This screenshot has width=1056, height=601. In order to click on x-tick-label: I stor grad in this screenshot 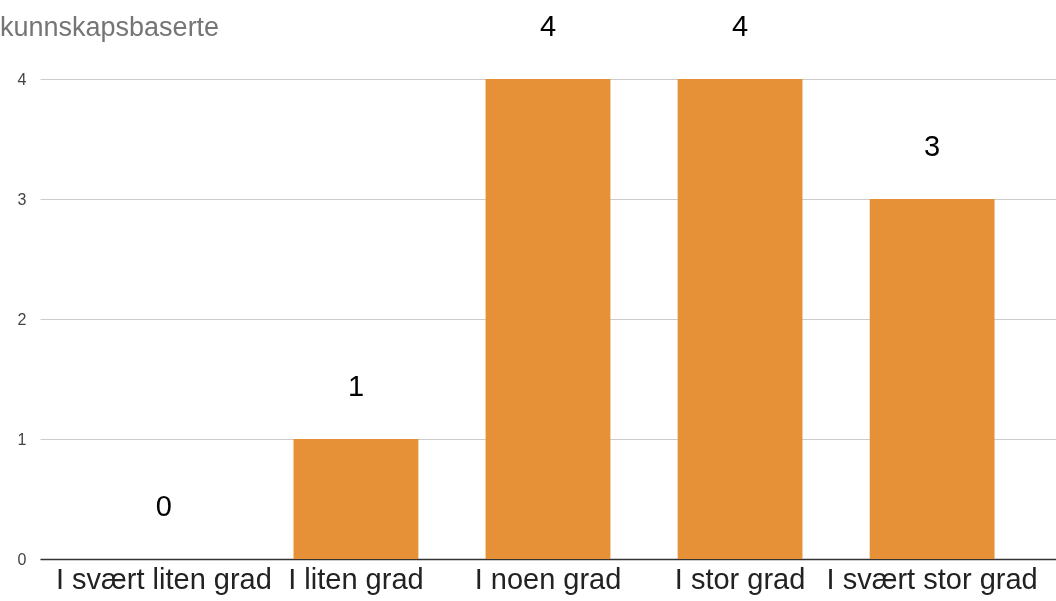, I will do `click(740, 578)`.